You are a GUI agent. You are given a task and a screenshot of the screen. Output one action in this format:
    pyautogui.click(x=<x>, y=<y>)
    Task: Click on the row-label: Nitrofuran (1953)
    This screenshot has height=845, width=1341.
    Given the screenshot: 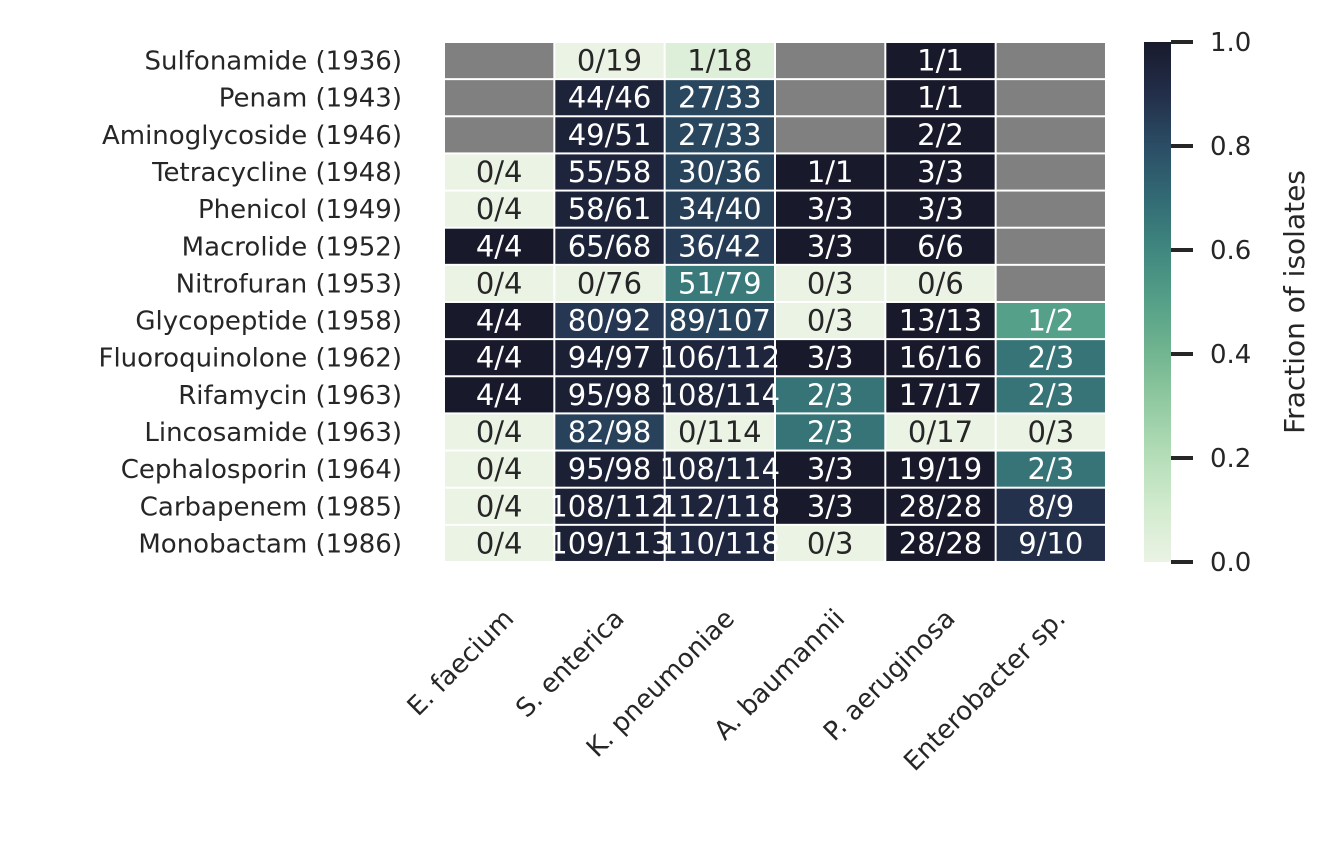 What is the action you would take?
    pyautogui.click(x=289, y=284)
    